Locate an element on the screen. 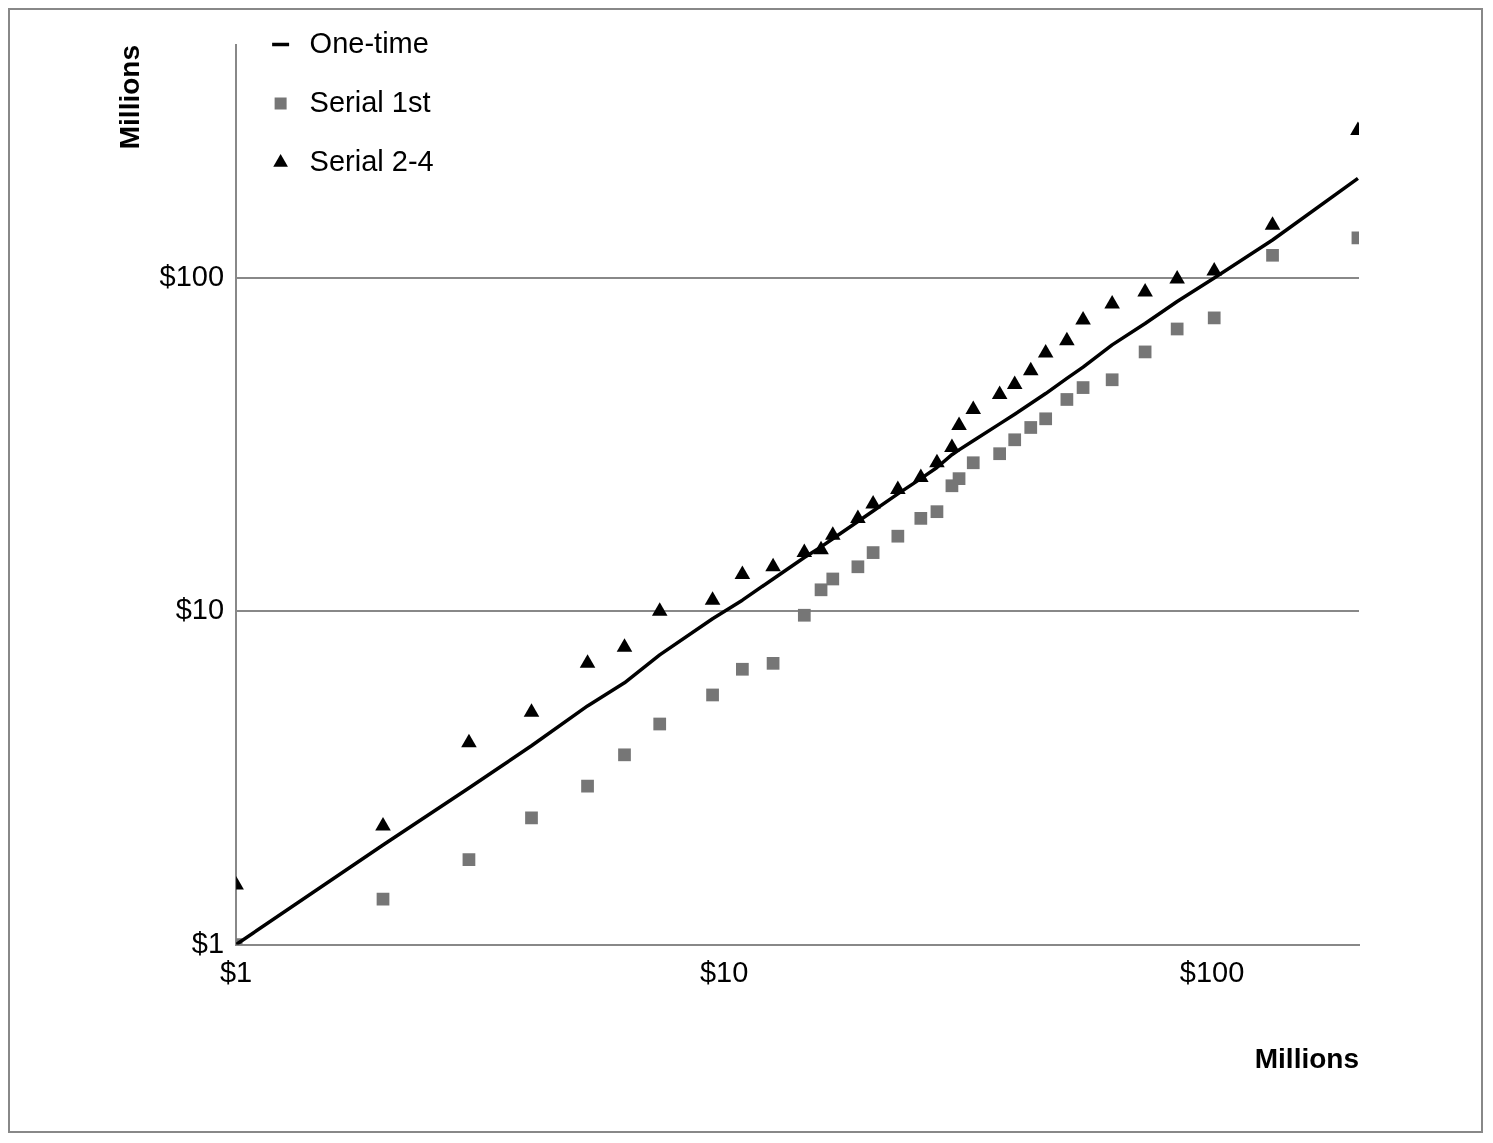  y-tick-label: $100 is located at coordinates (192, 275).